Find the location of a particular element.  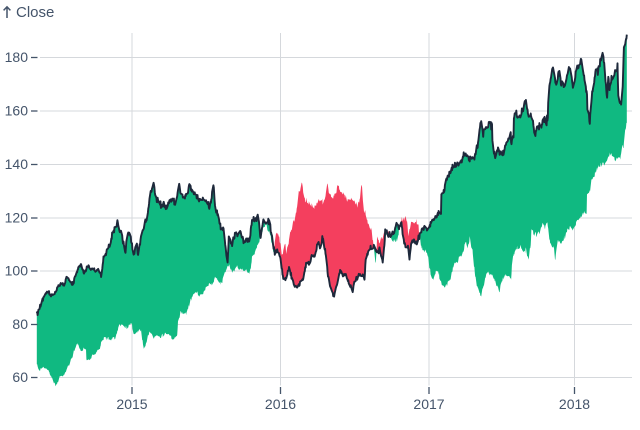

svg-text: 2015 is located at coordinates (131, 404).